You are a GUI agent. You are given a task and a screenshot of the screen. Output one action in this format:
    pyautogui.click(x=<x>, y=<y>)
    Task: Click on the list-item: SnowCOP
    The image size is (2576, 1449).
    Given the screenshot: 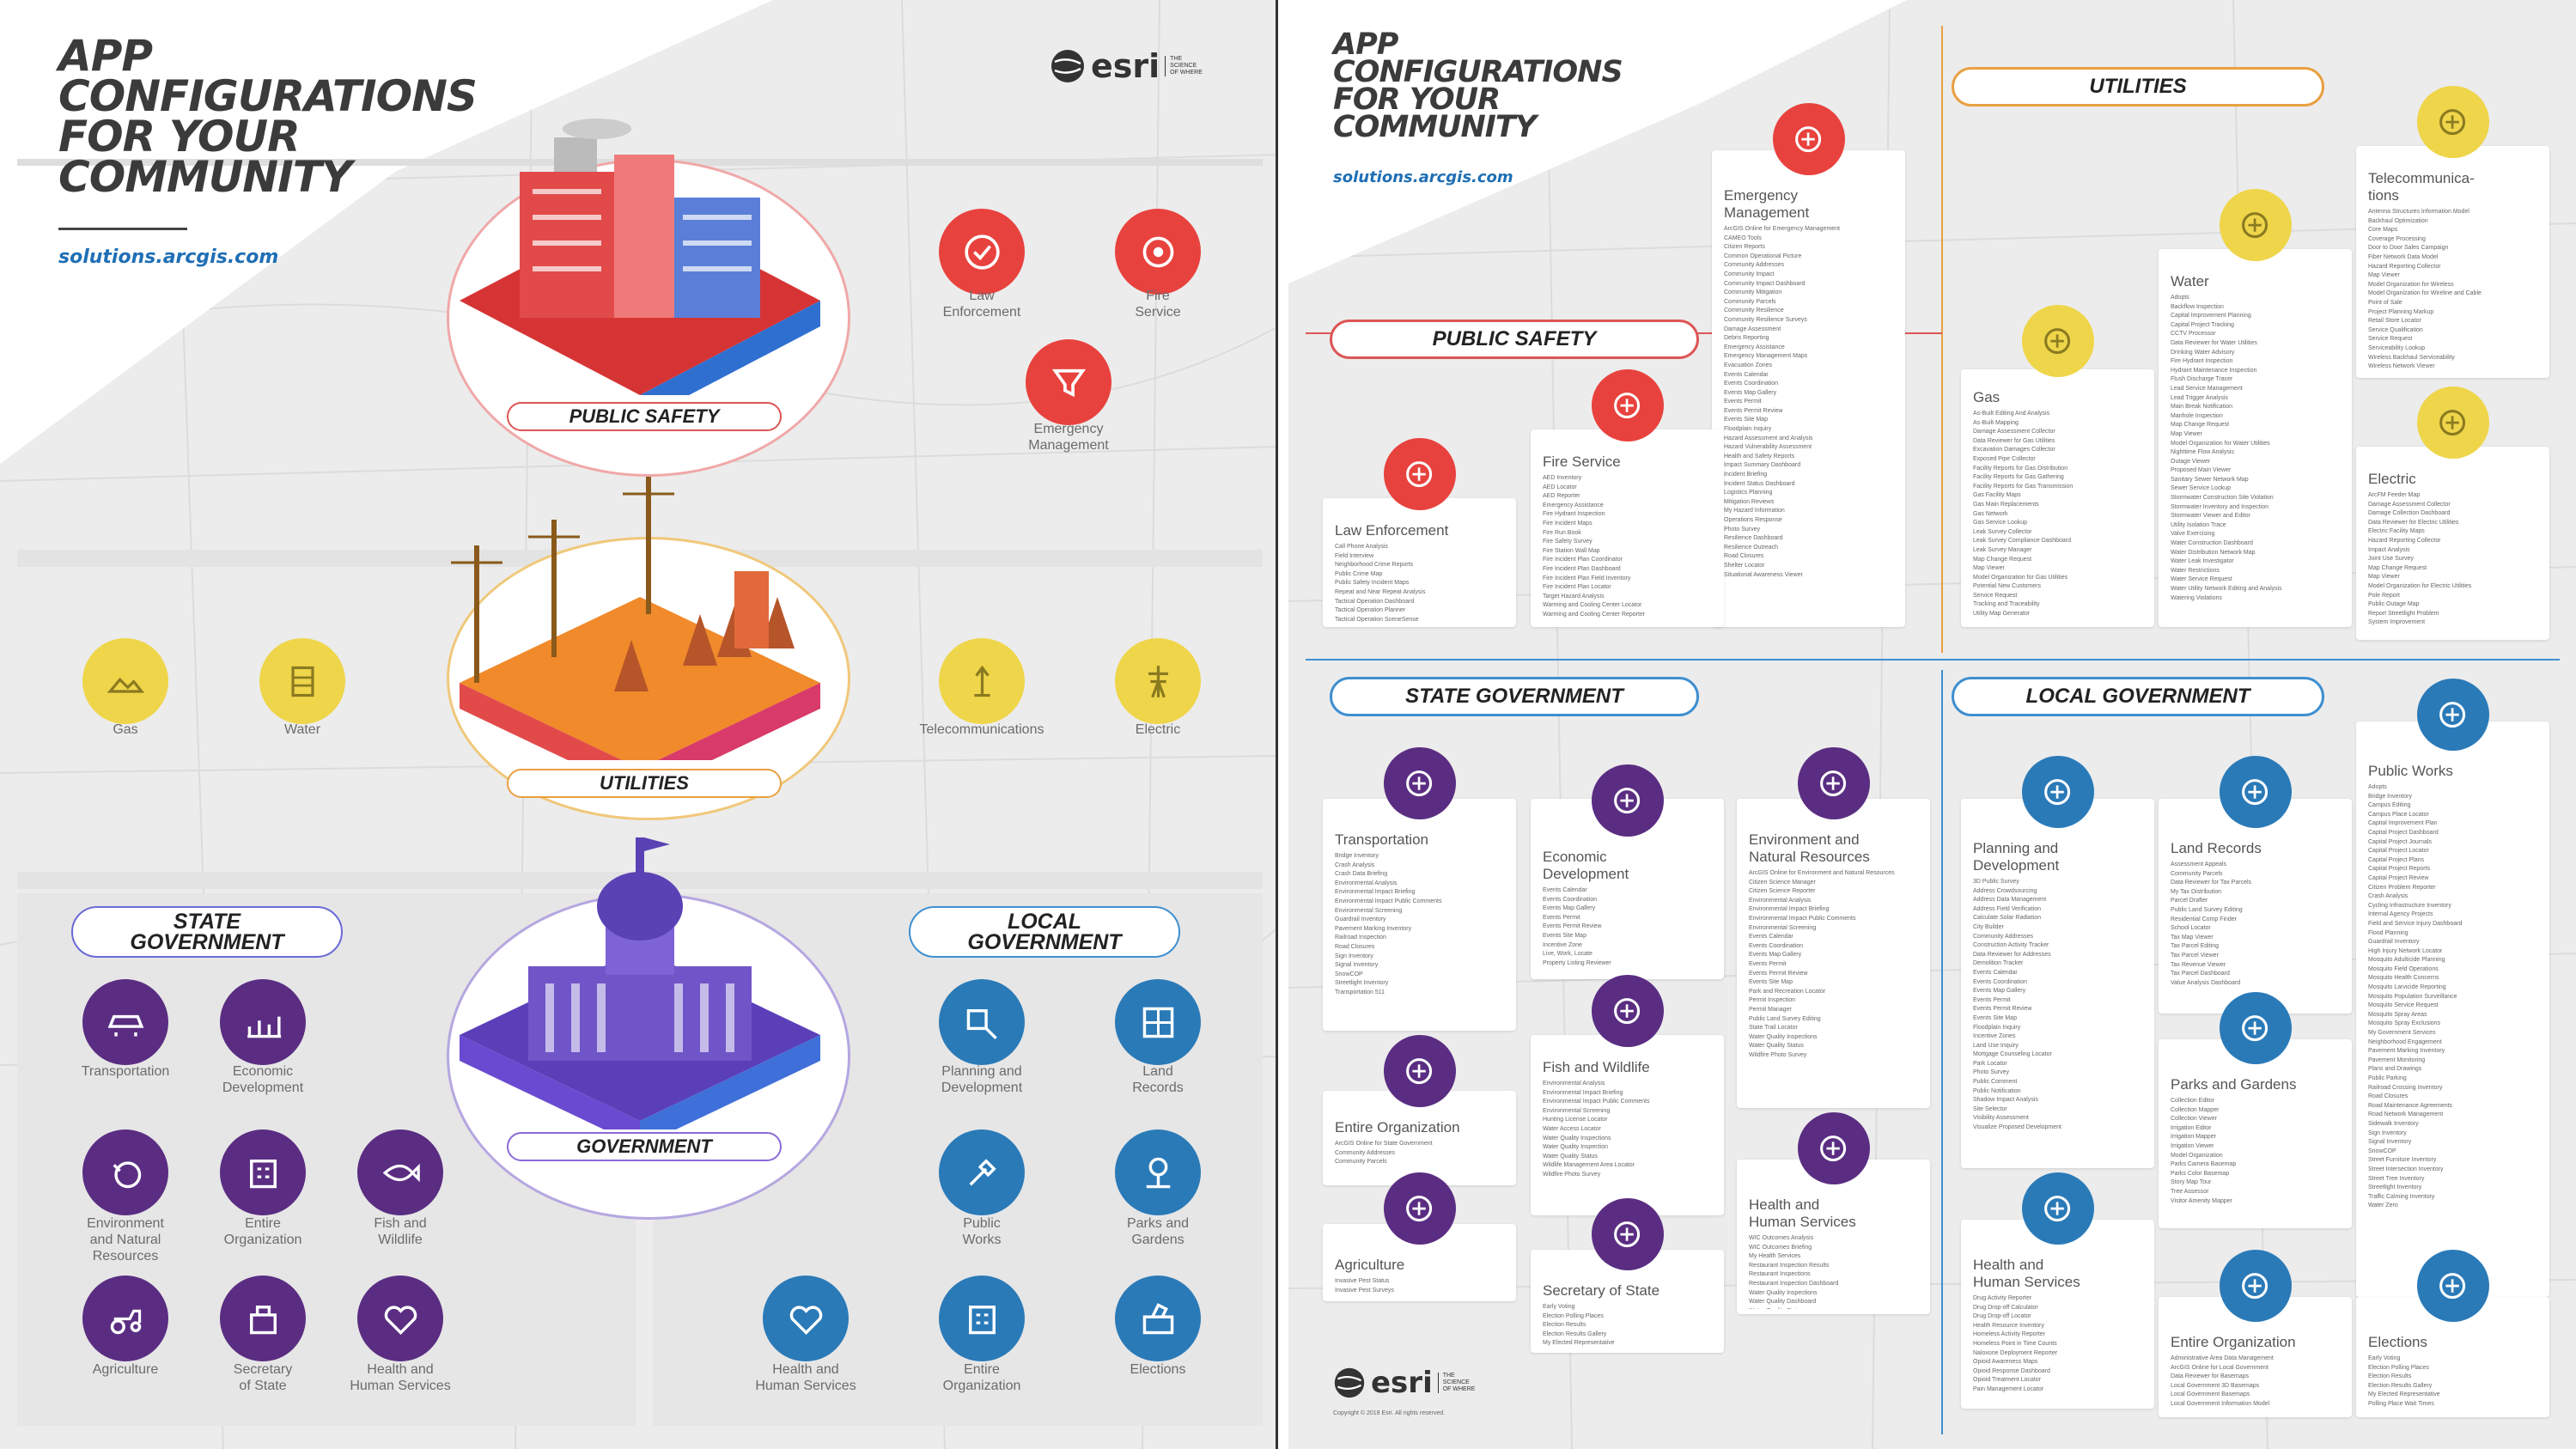 What is the action you would take?
    pyautogui.click(x=2382, y=1151)
    